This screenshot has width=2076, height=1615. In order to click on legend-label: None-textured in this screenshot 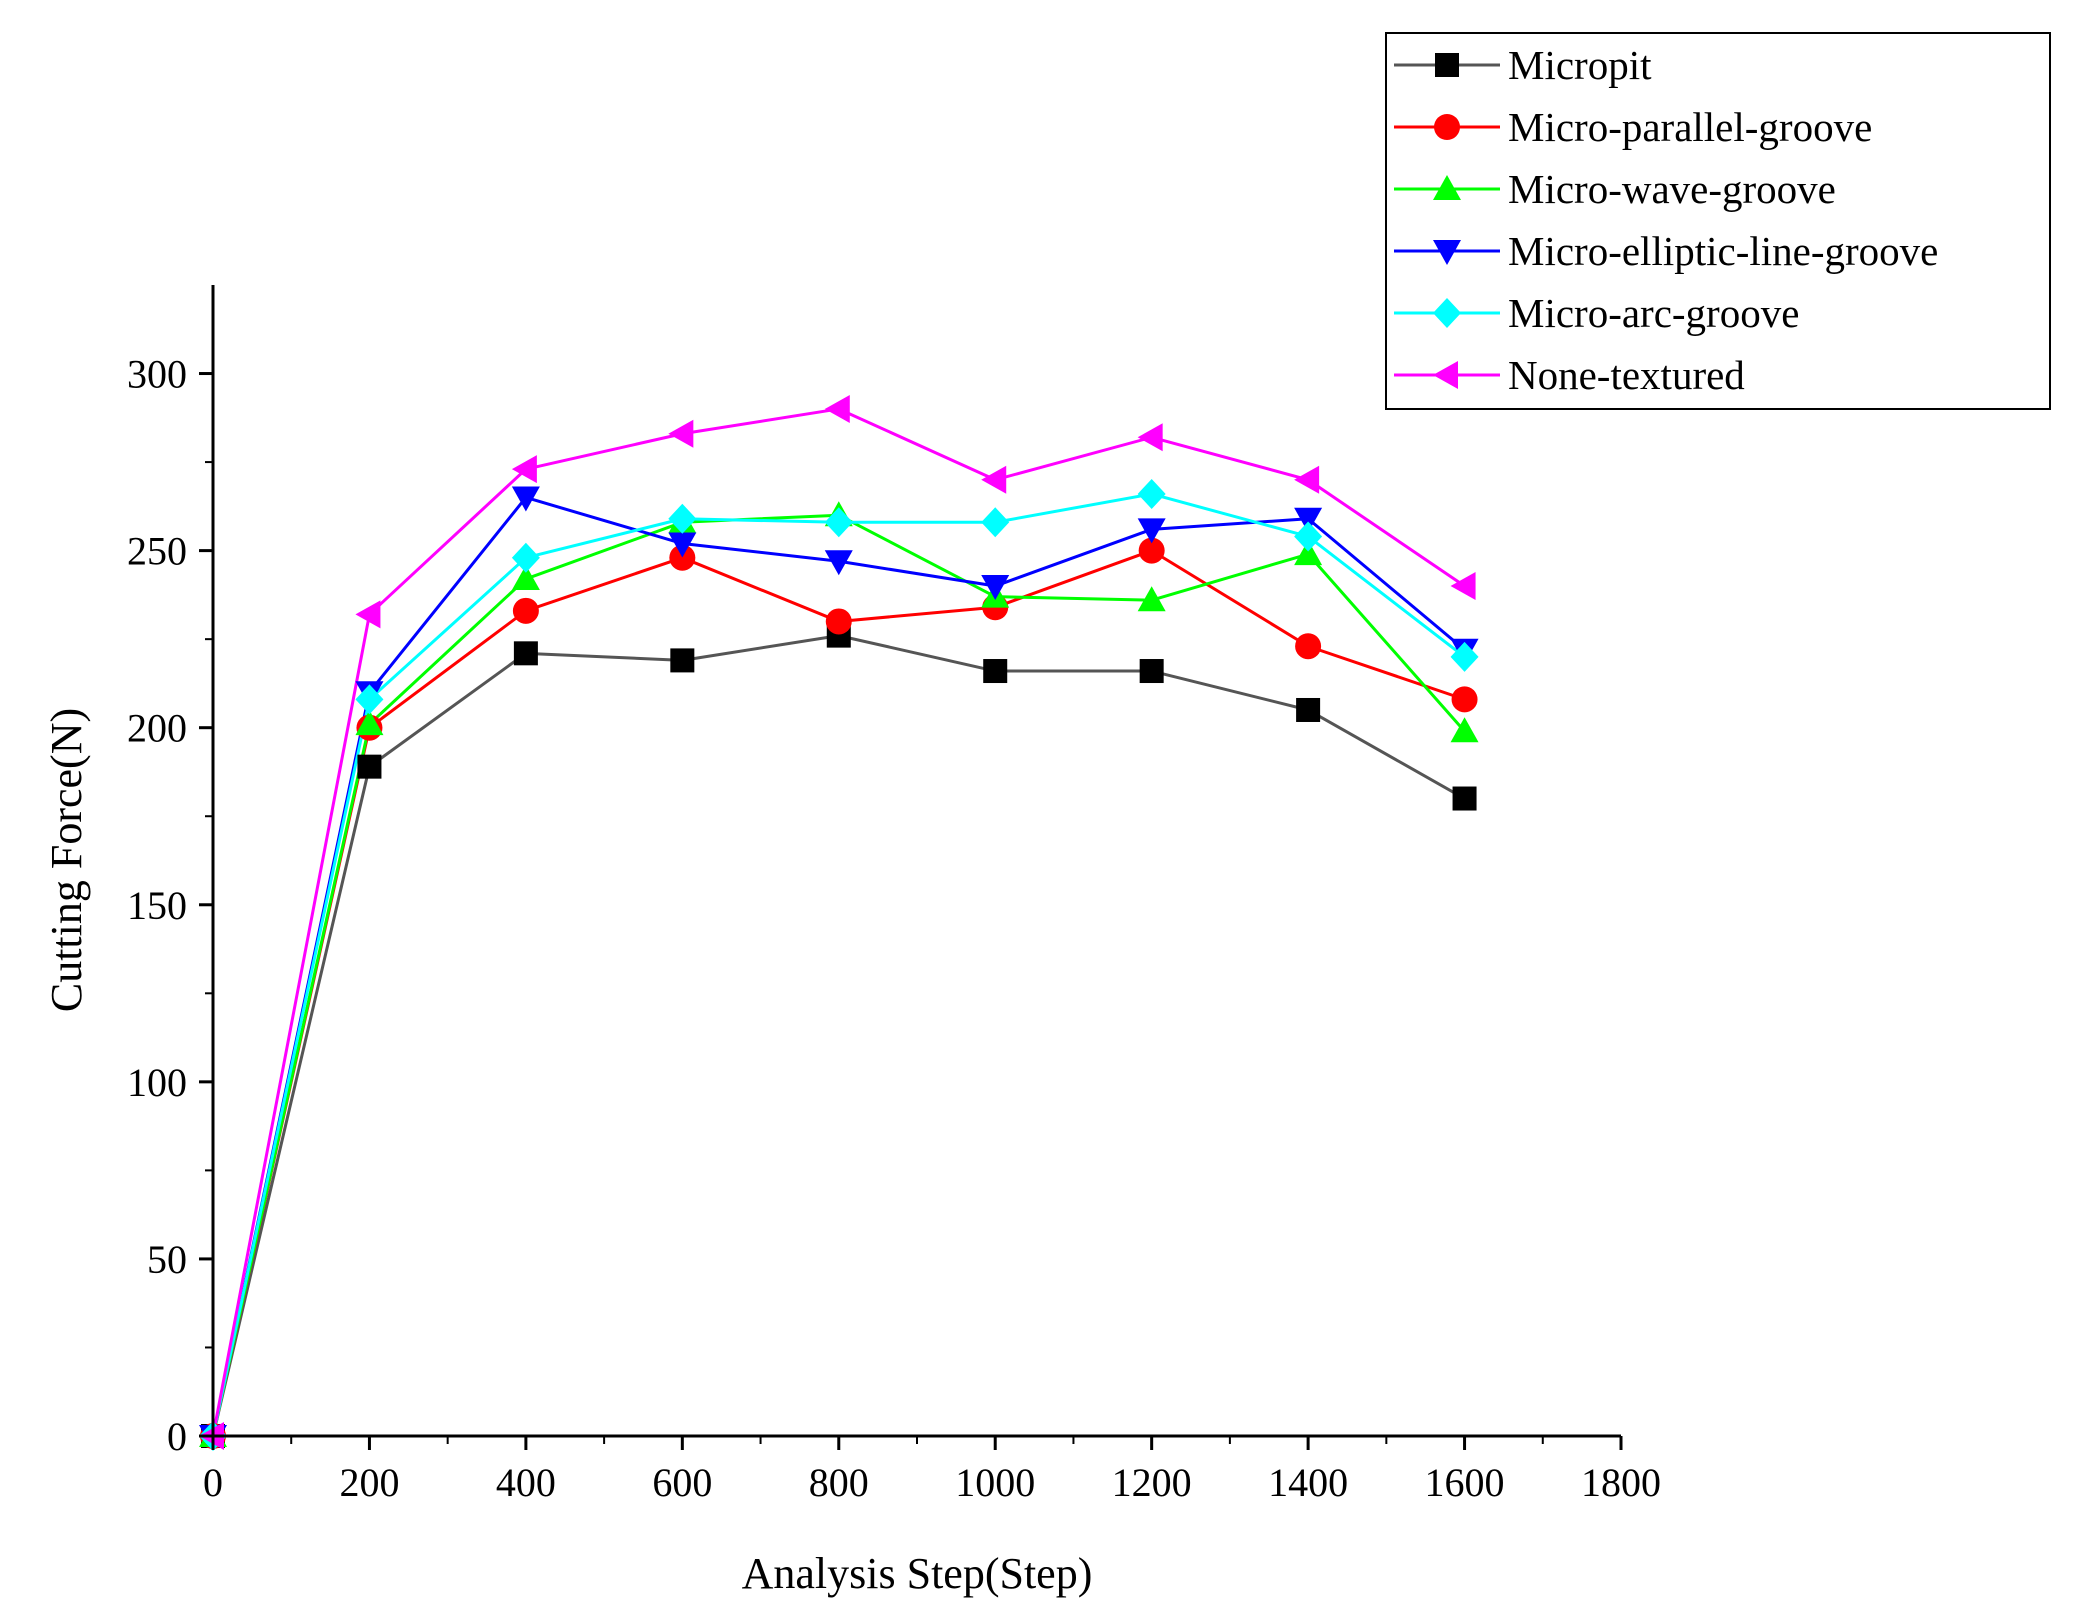, I will do `click(1626, 375)`.